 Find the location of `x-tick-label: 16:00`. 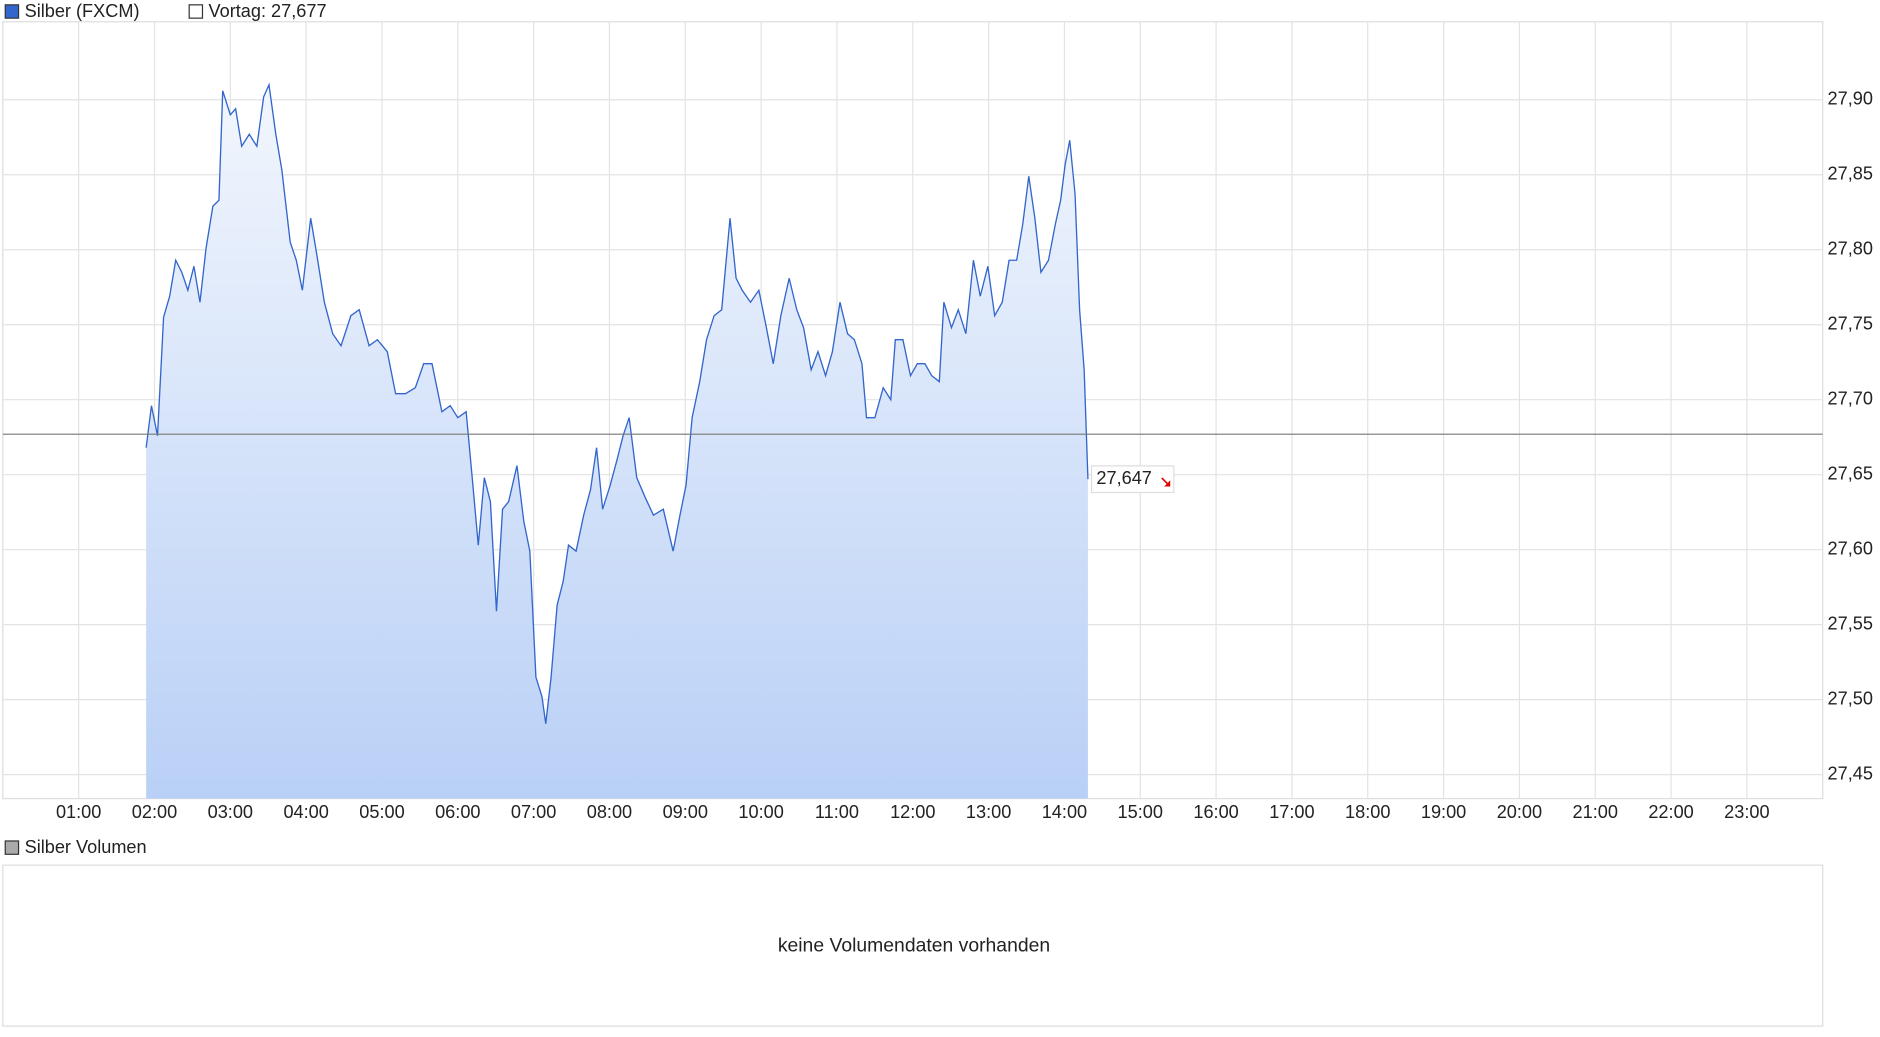

x-tick-label: 16:00 is located at coordinates (1215, 812).